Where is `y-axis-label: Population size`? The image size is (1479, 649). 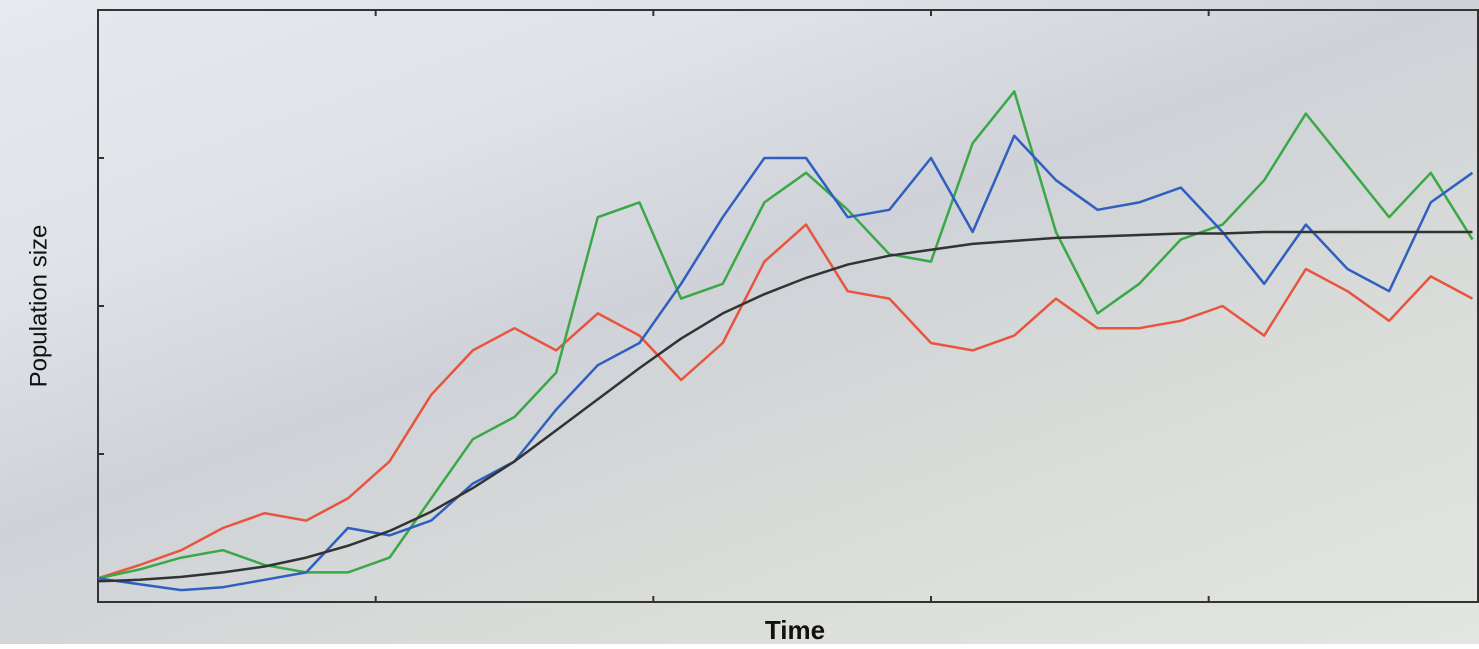 y-axis-label: Population size is located at coordinates (38, 306).